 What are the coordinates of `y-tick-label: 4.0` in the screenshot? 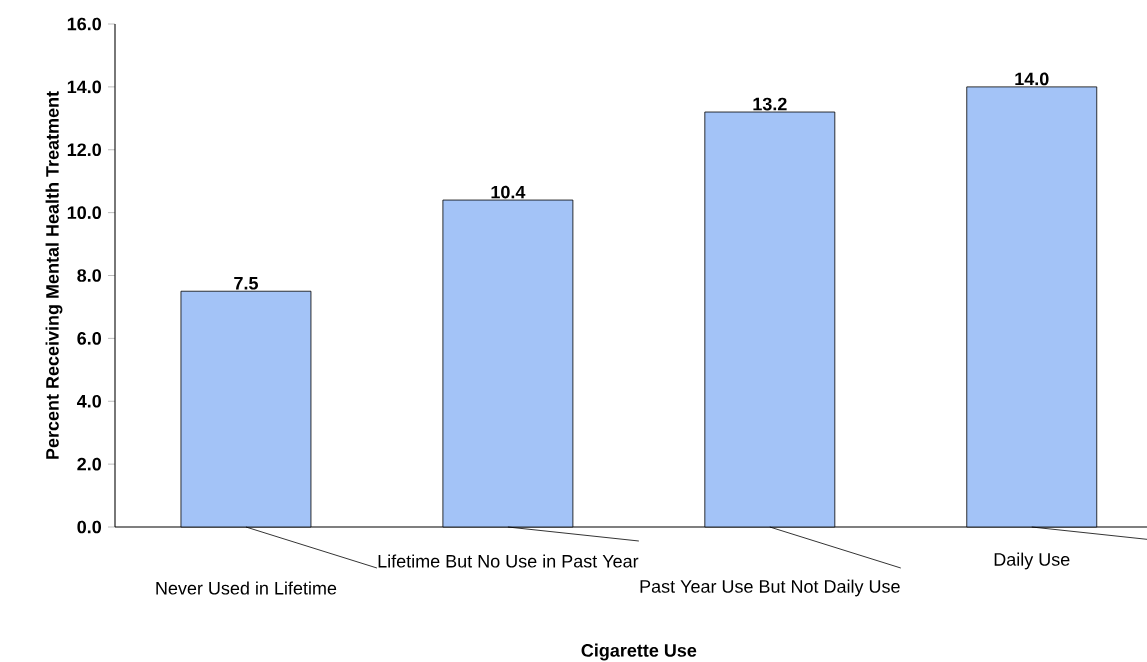 It's located at (89, 401).